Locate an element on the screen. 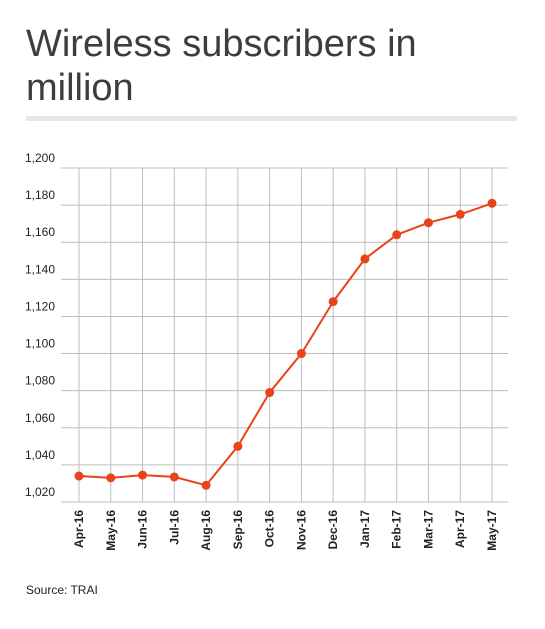 The image size is (545, 629). y-tick-label: 1,120 is located at coordinates (40, 306).